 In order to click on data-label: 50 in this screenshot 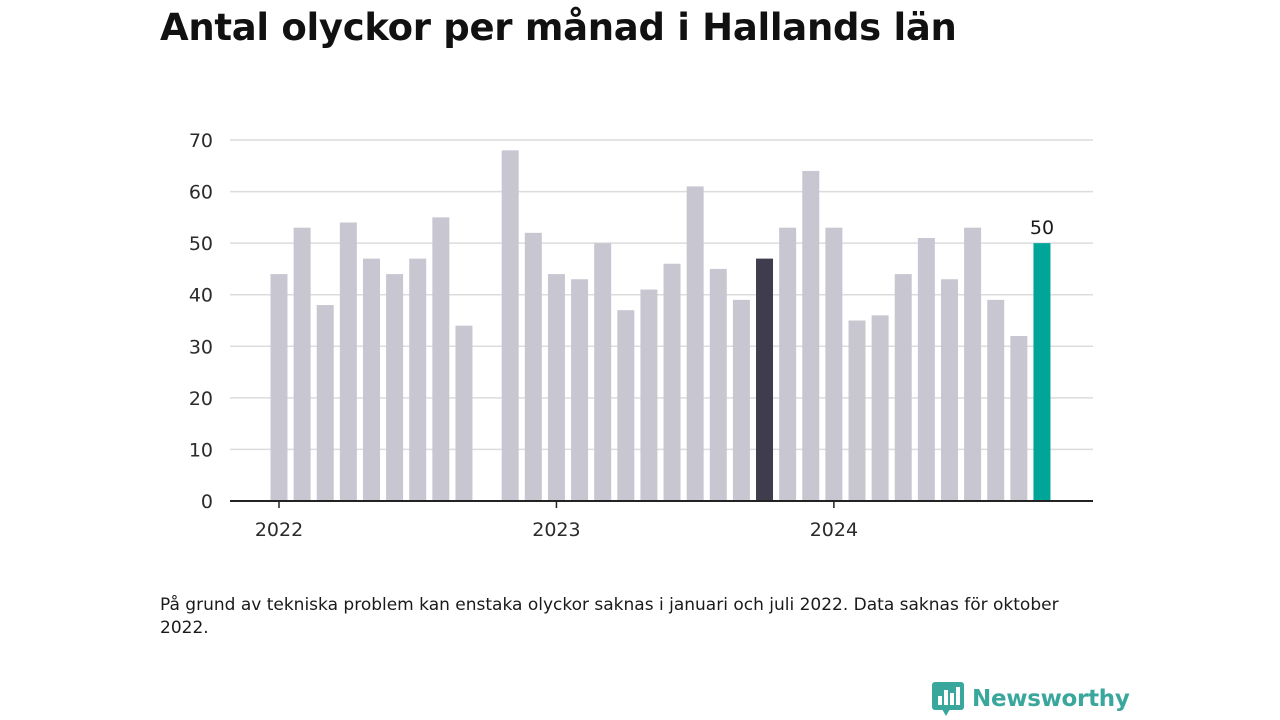, I will do `click(1042, 228)`.